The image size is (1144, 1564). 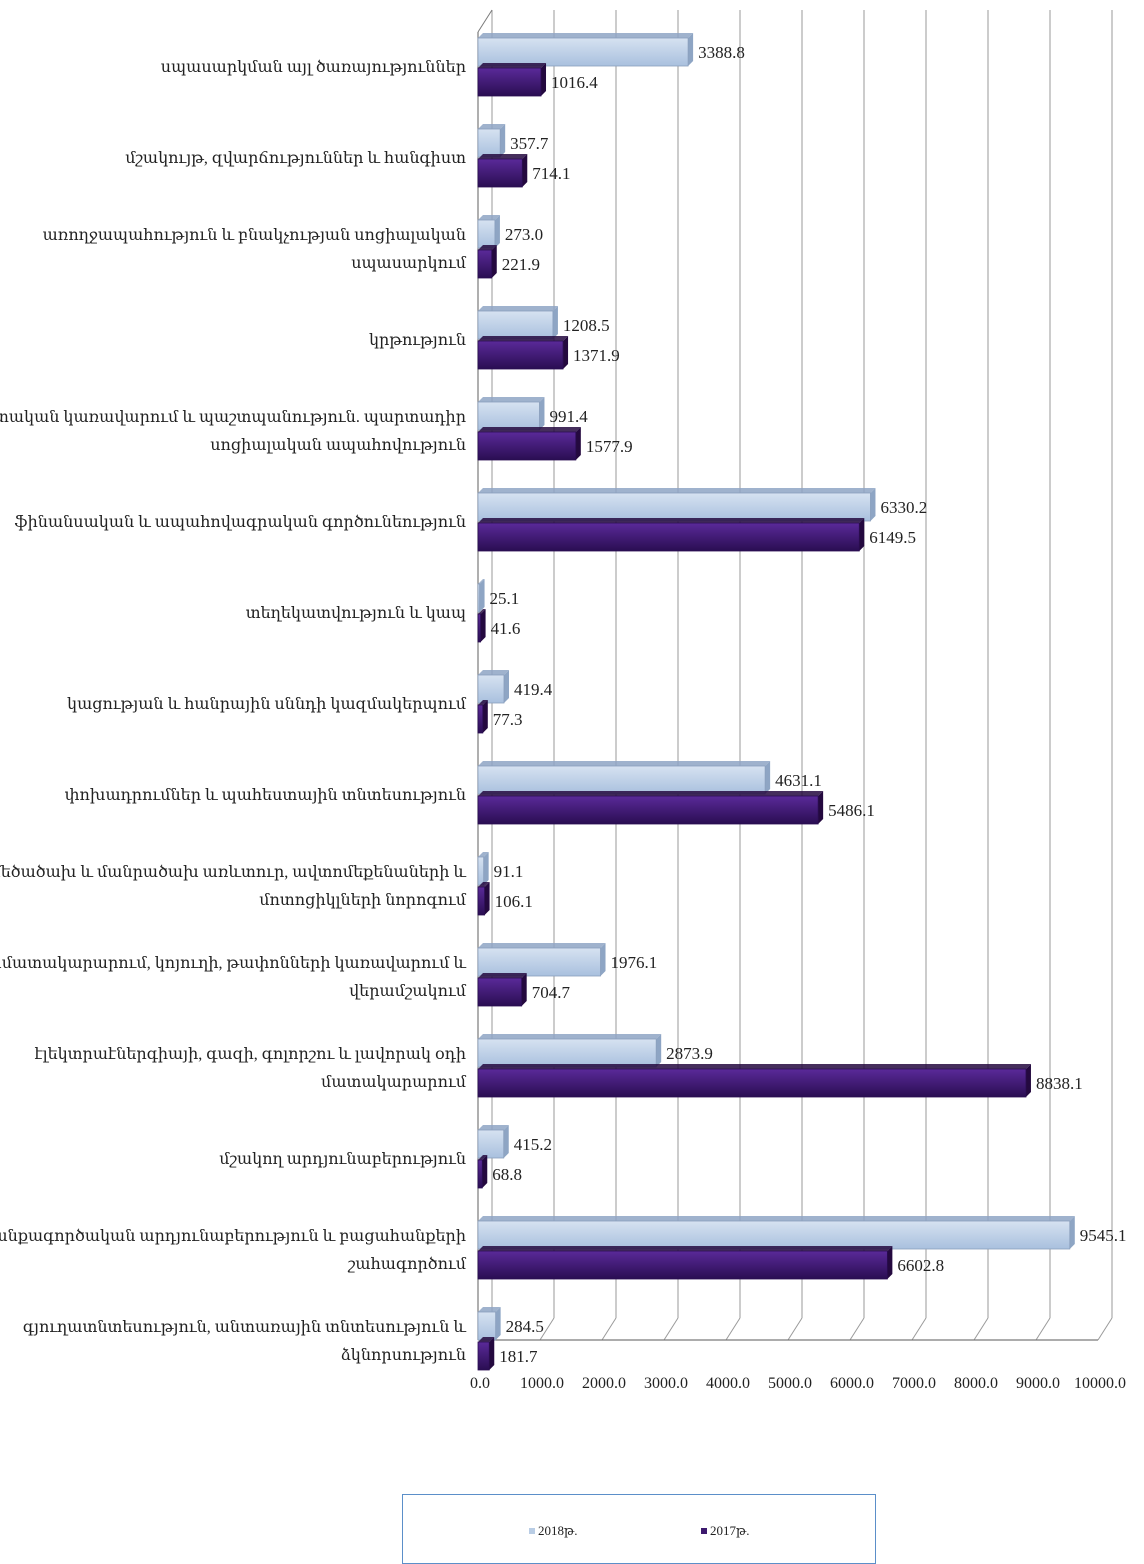 I want to click on x-tick-label: 1000.0, so click(x=542, y=1383).